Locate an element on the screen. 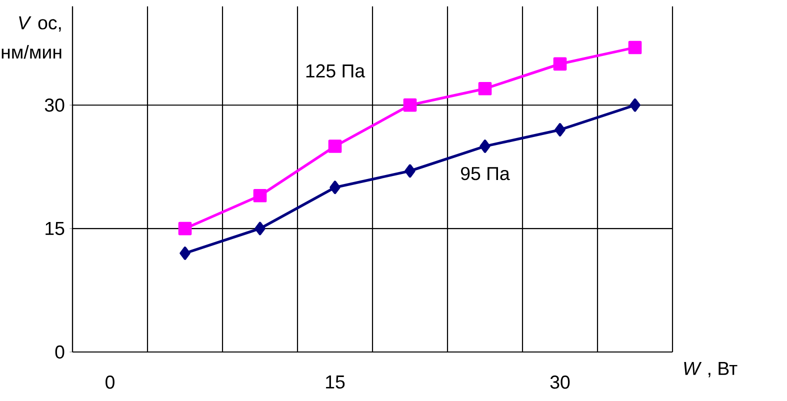 Image resolution: width=787 pixels, height=401 pixels. y-tick-label: 0 is located at coordinates (59, 352).